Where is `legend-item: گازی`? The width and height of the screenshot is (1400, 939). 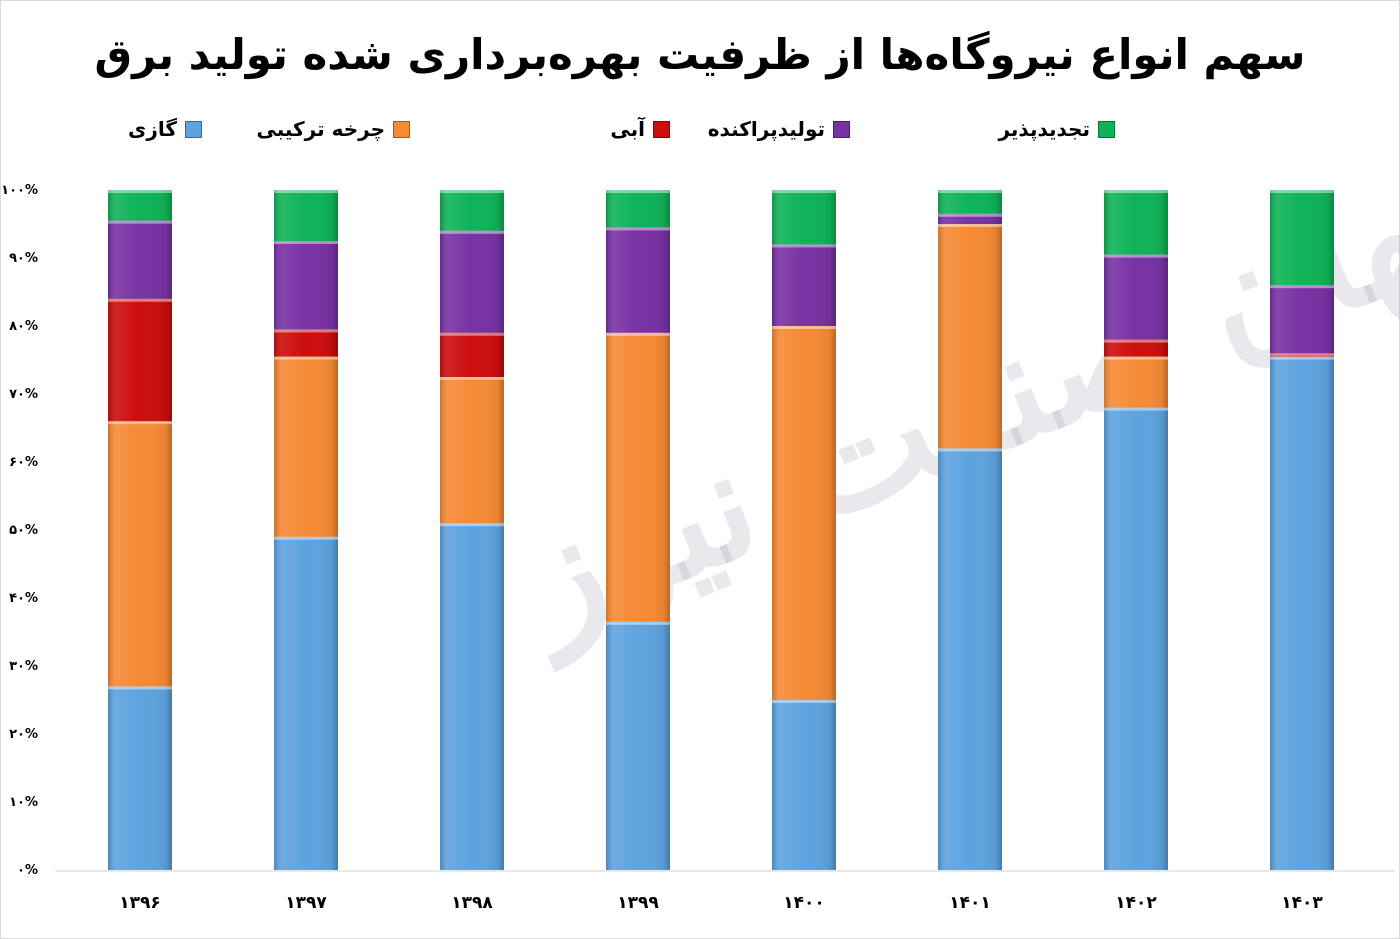 legend-item: گازی is located at coordinates (165, 129).